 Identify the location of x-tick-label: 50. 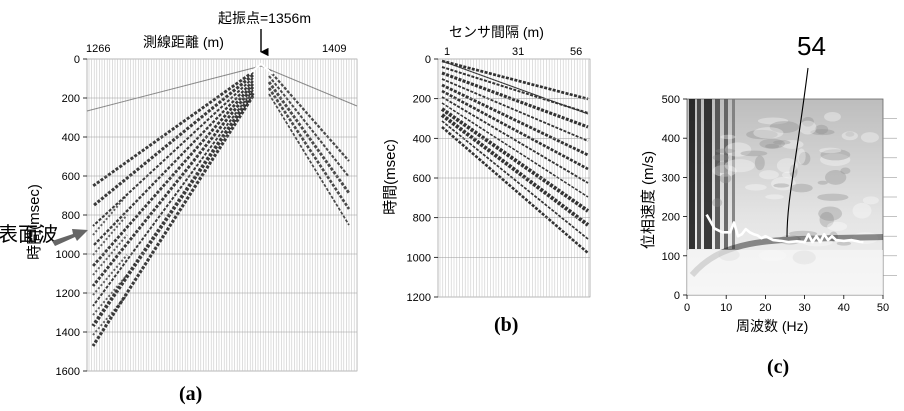
(883, 308).